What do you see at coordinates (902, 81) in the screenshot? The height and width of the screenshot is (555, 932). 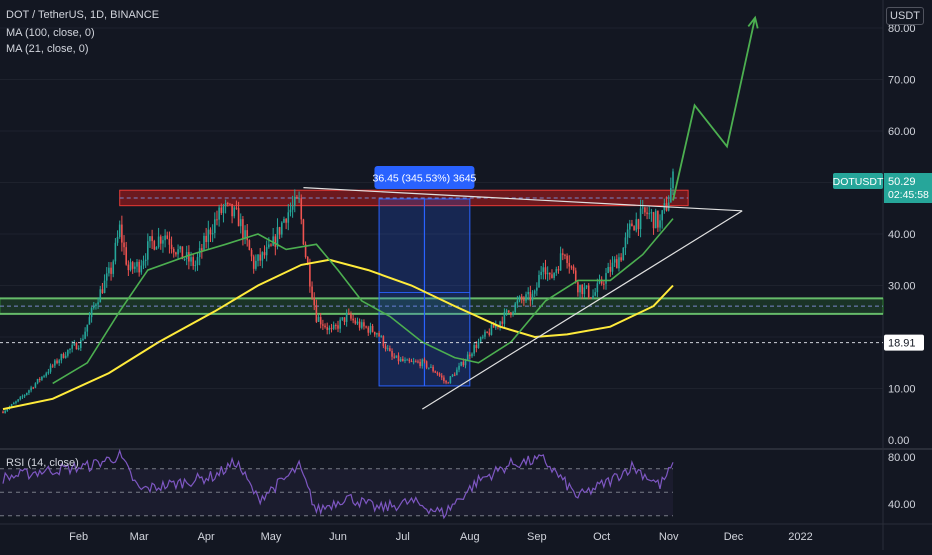 I see `price-tick: 70.00` at bounding box center [902, 81].